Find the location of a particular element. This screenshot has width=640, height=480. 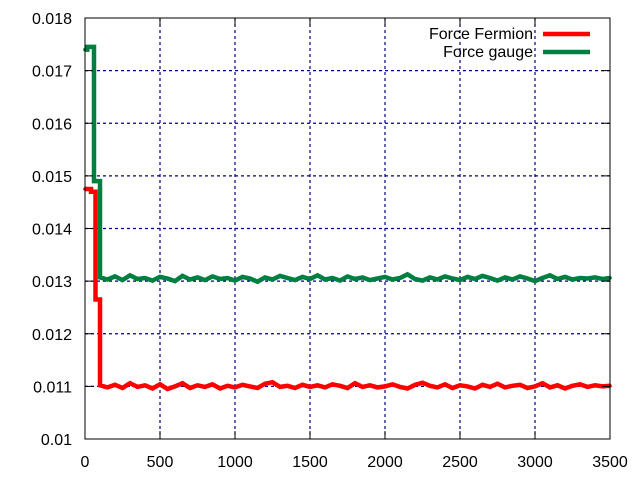

y-tick-label: 0.016 is located at coordinates (52, 124).